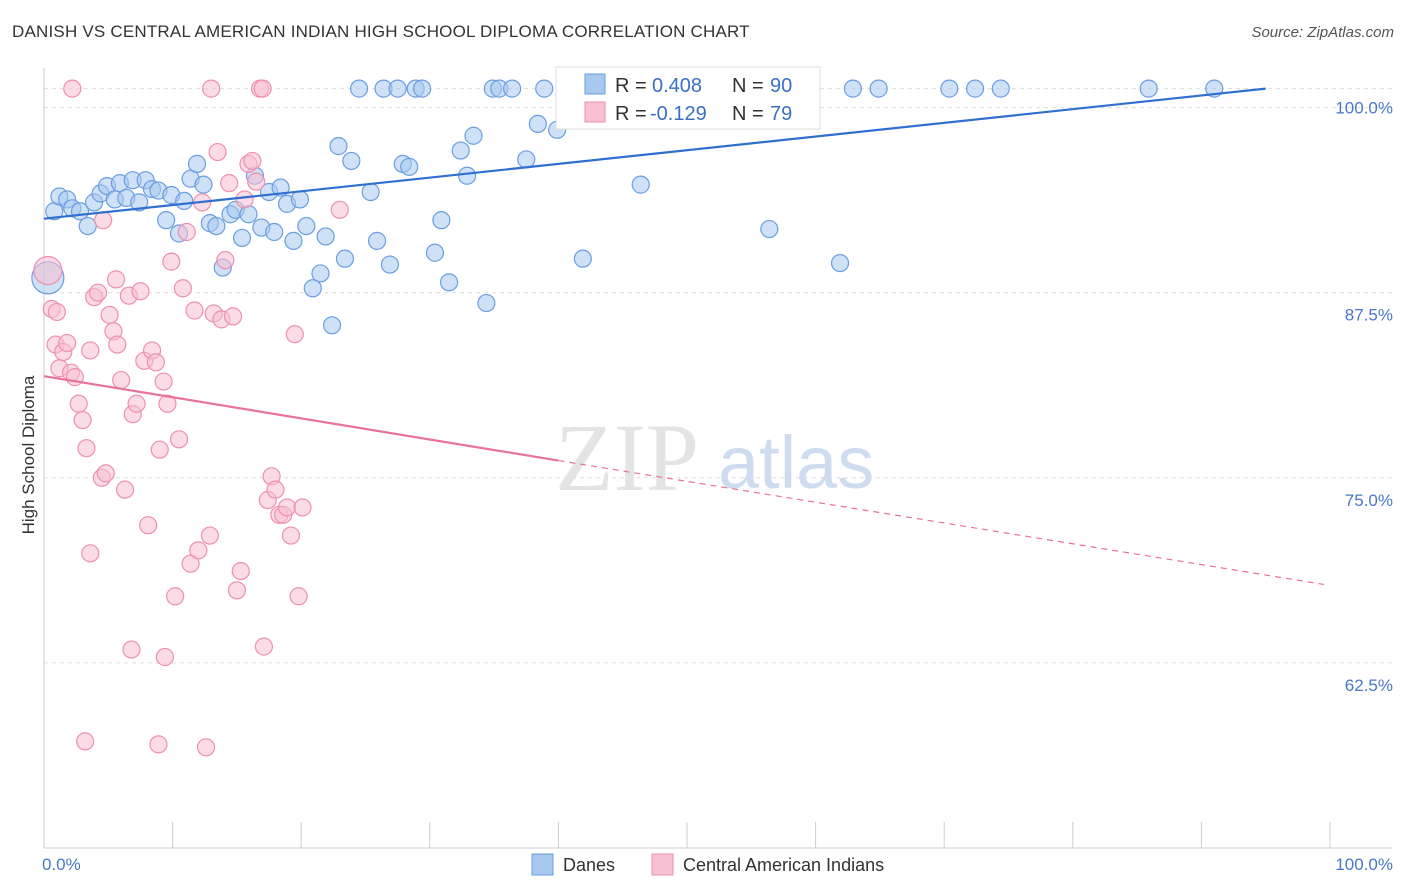 The height and width of the screenshot is (892, 1406). What do you see at coordinates (595, 84) in the screenshot?
I see `stats-swatch-danes` at bounding box center [595, 84].